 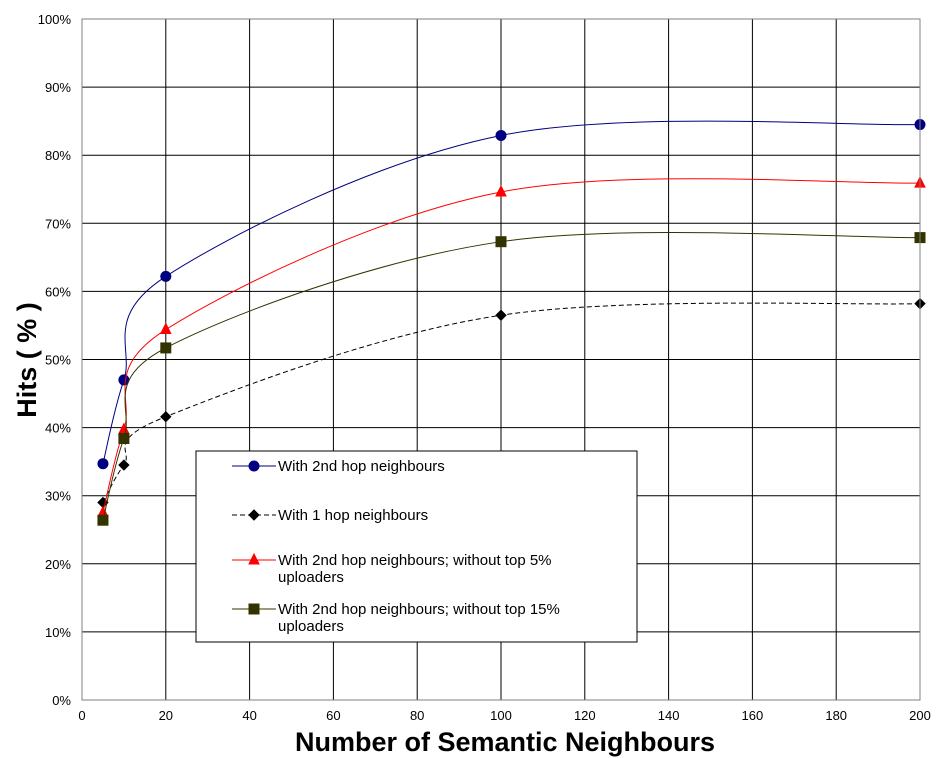 I want to click on legend-label: With 1 hop neighbours, so click(x=353, y=515).